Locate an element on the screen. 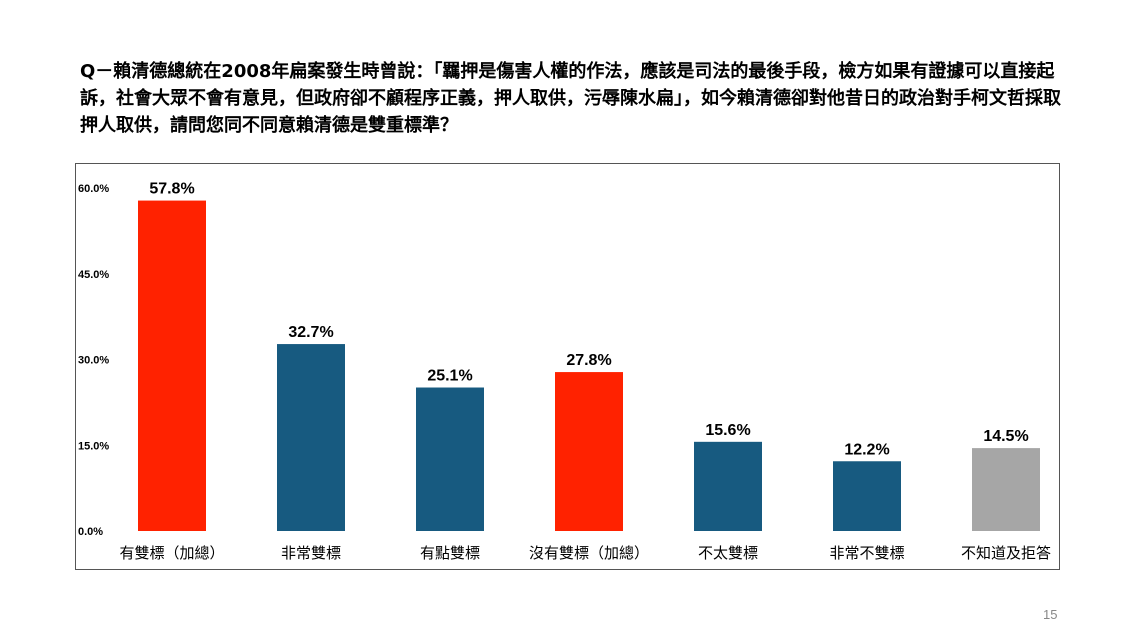 The height and width of the screenshot is (640, 1138). category-label: 沒有雙標（加總） is located at coordinates (589, 553).